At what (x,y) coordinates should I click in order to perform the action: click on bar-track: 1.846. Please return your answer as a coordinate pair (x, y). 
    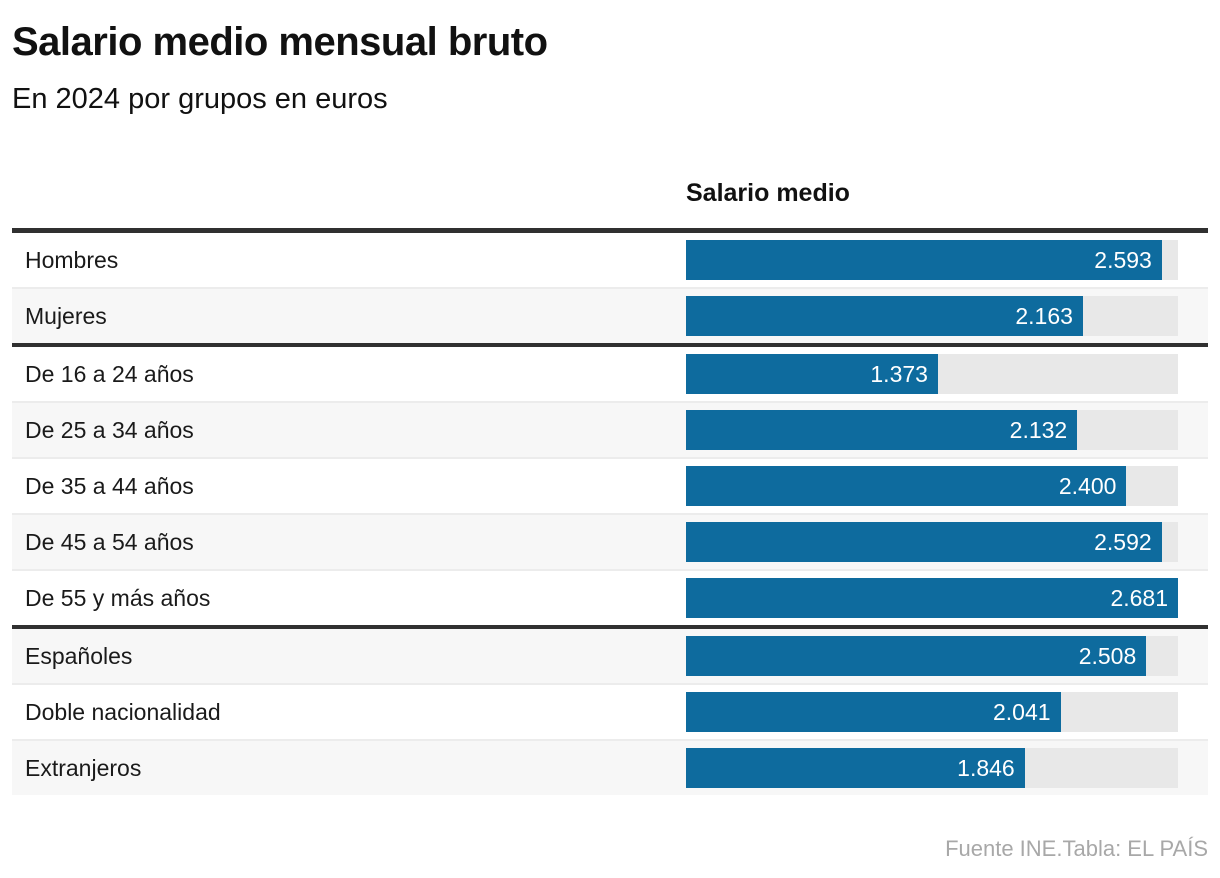
    Looking at the image, I should click on (932, 767).